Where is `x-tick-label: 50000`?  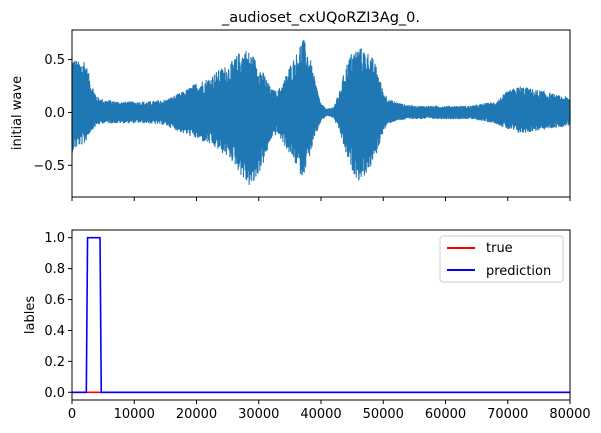 x-tick-label: 50000 is located at coordinates (383, 414).